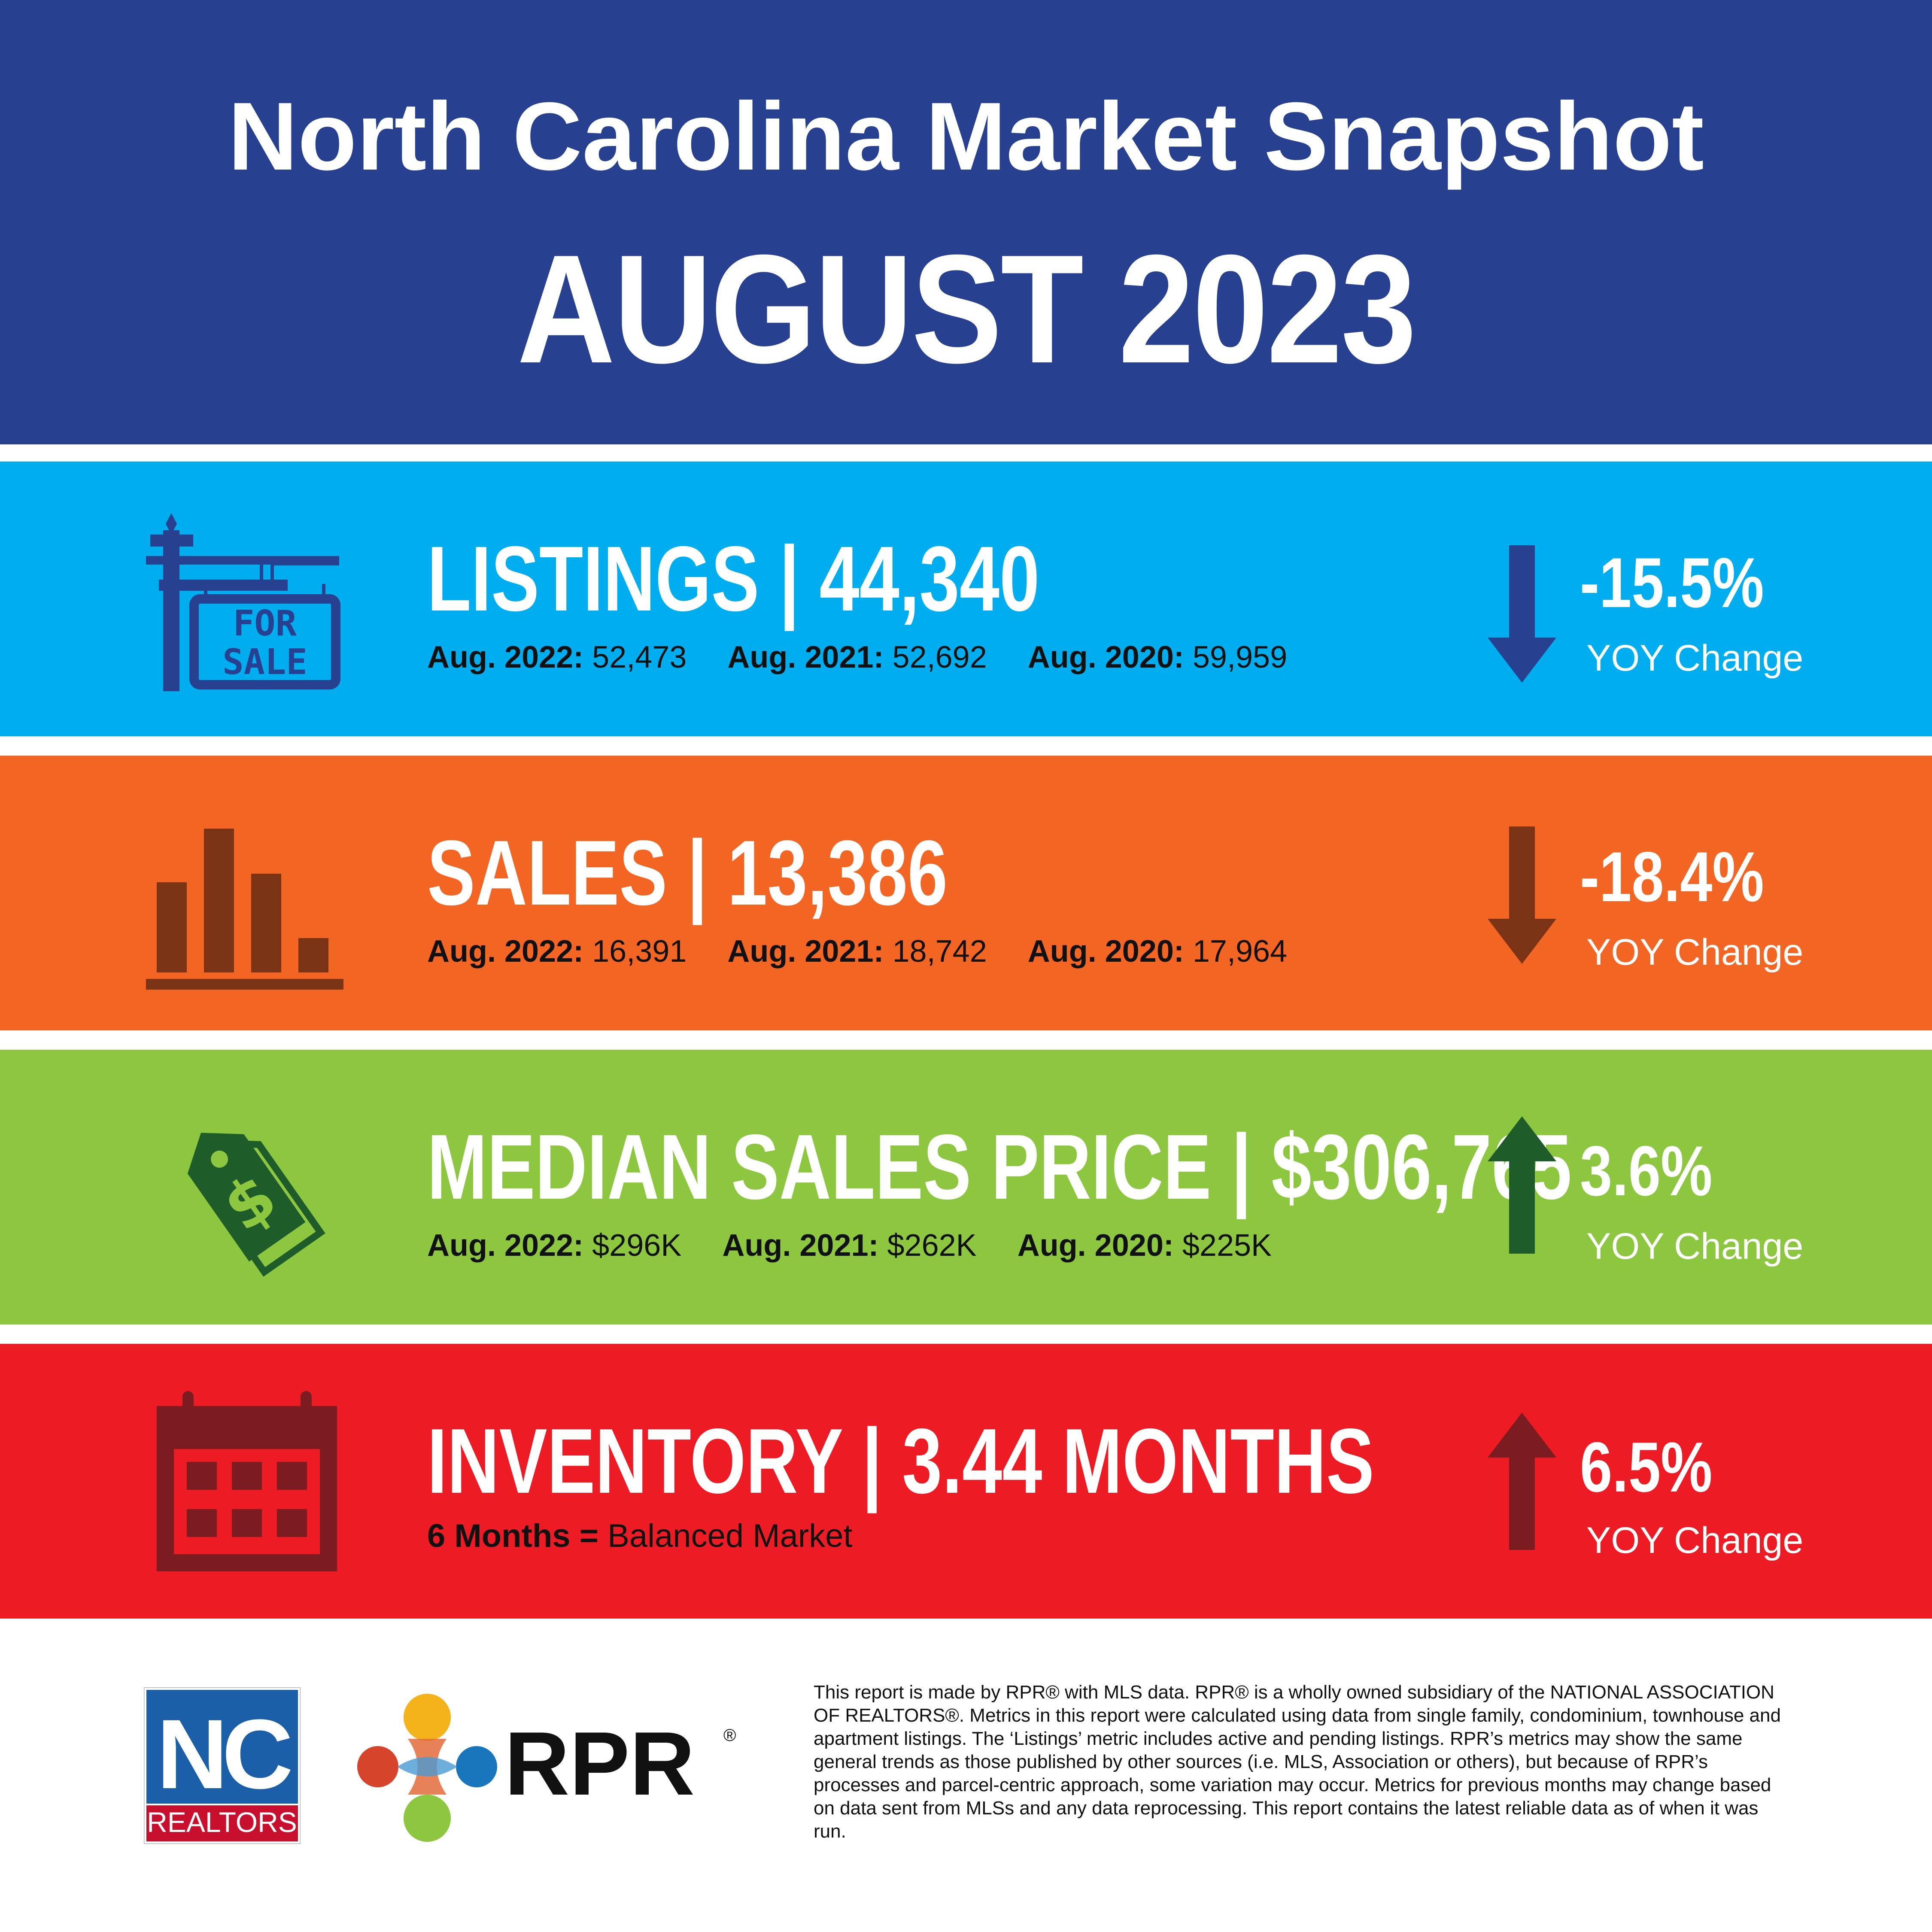  Describe the element at coordinates (1672, 876) in the screenshot. I see `sales-change: -18.4%` at that location.